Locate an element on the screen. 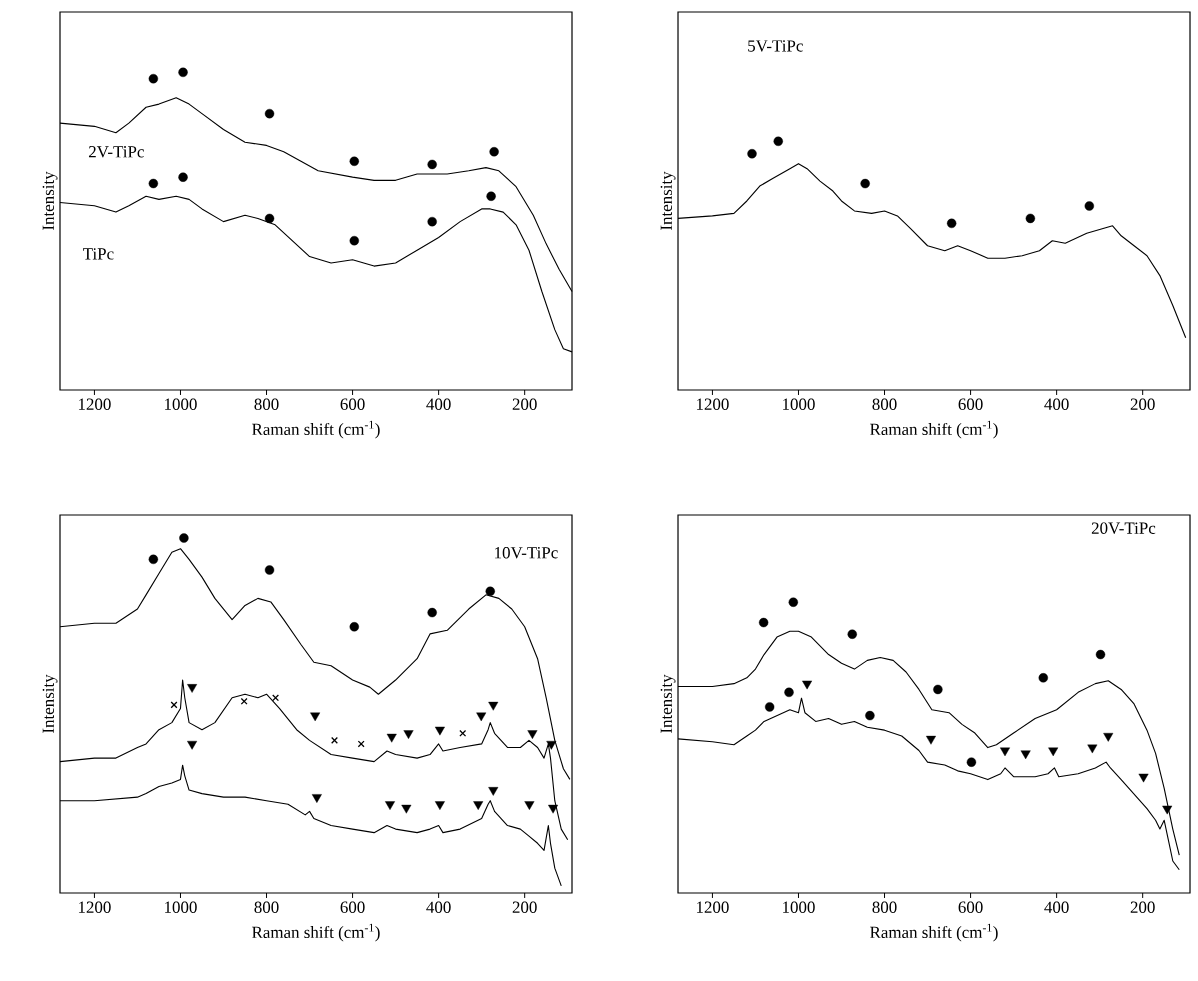 The width and height of the screenshot is (1198, 981). annotation: 10V-TiPc is located at coordinates (526, 553).